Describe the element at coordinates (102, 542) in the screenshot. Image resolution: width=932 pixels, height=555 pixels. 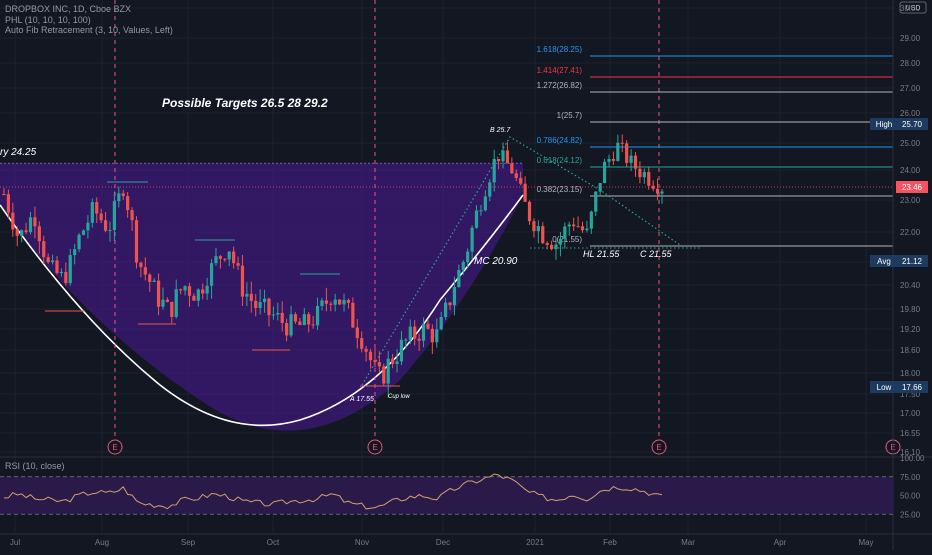
I see `time-tick-label: Aug` at that location.